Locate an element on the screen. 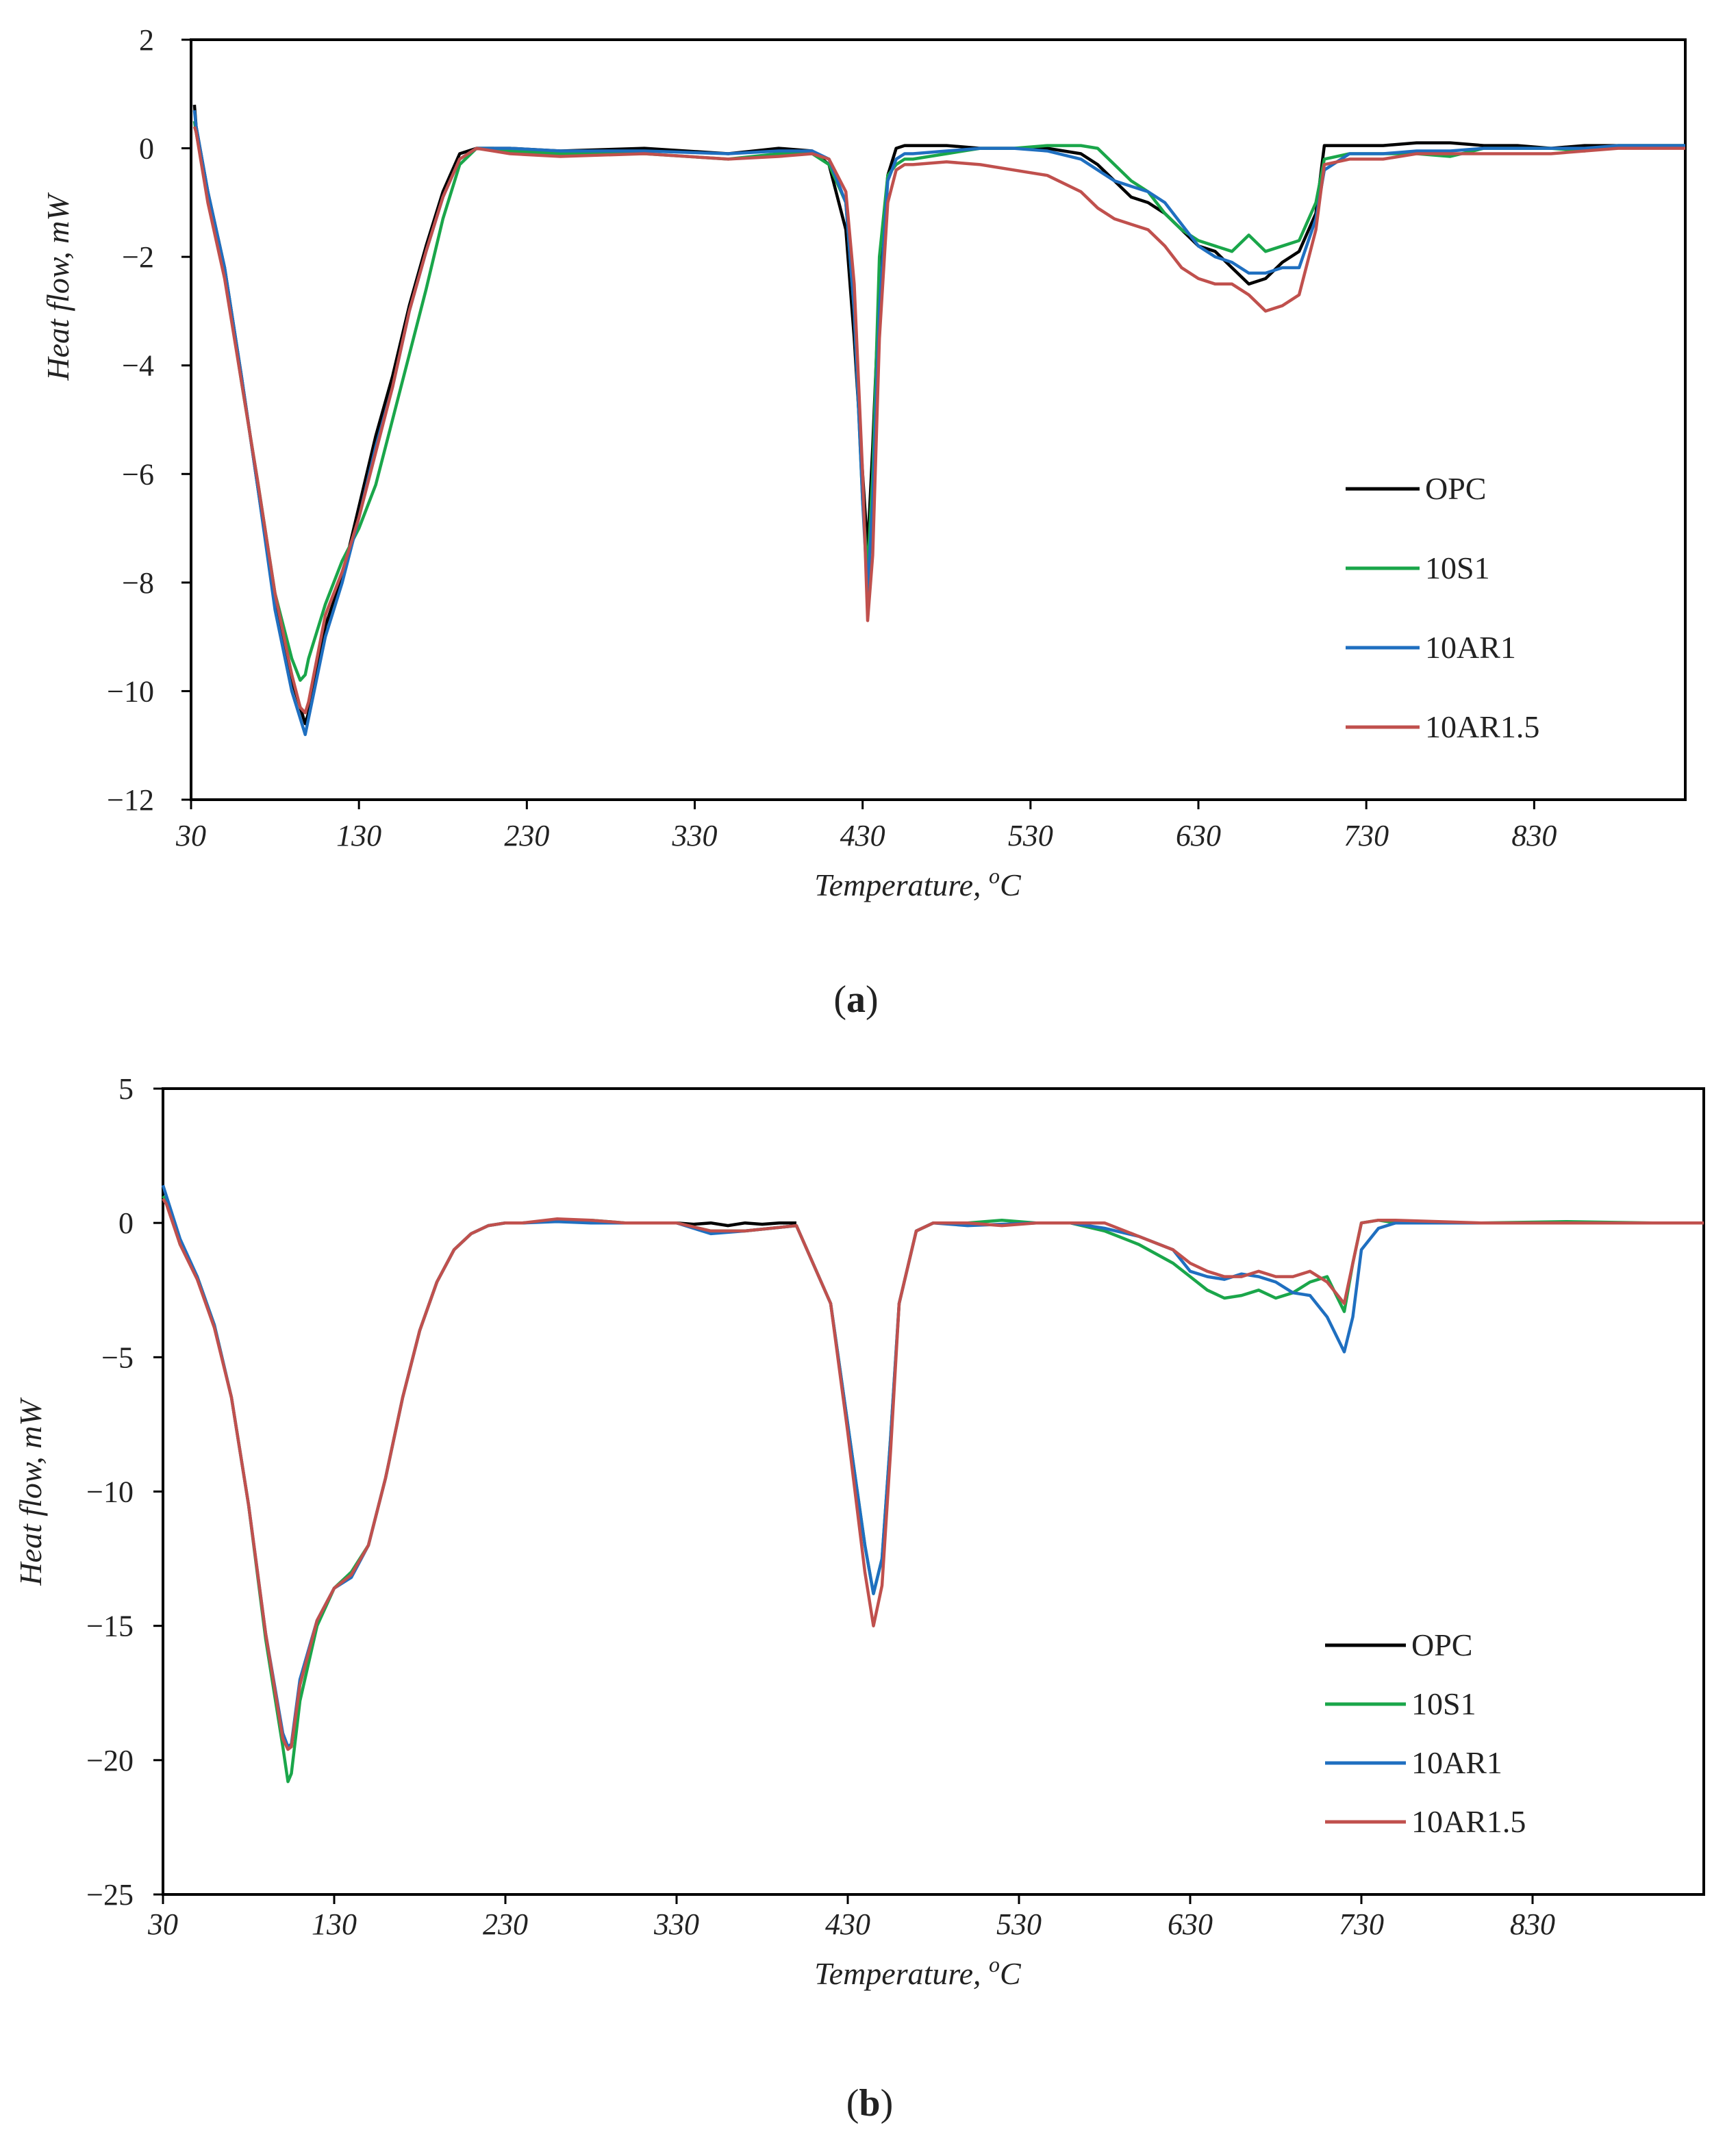 The image size is (1725, 2156). legend-a: OPC 10S1 10AR1 10AR1.5 is located at coordinates (1442, 607).